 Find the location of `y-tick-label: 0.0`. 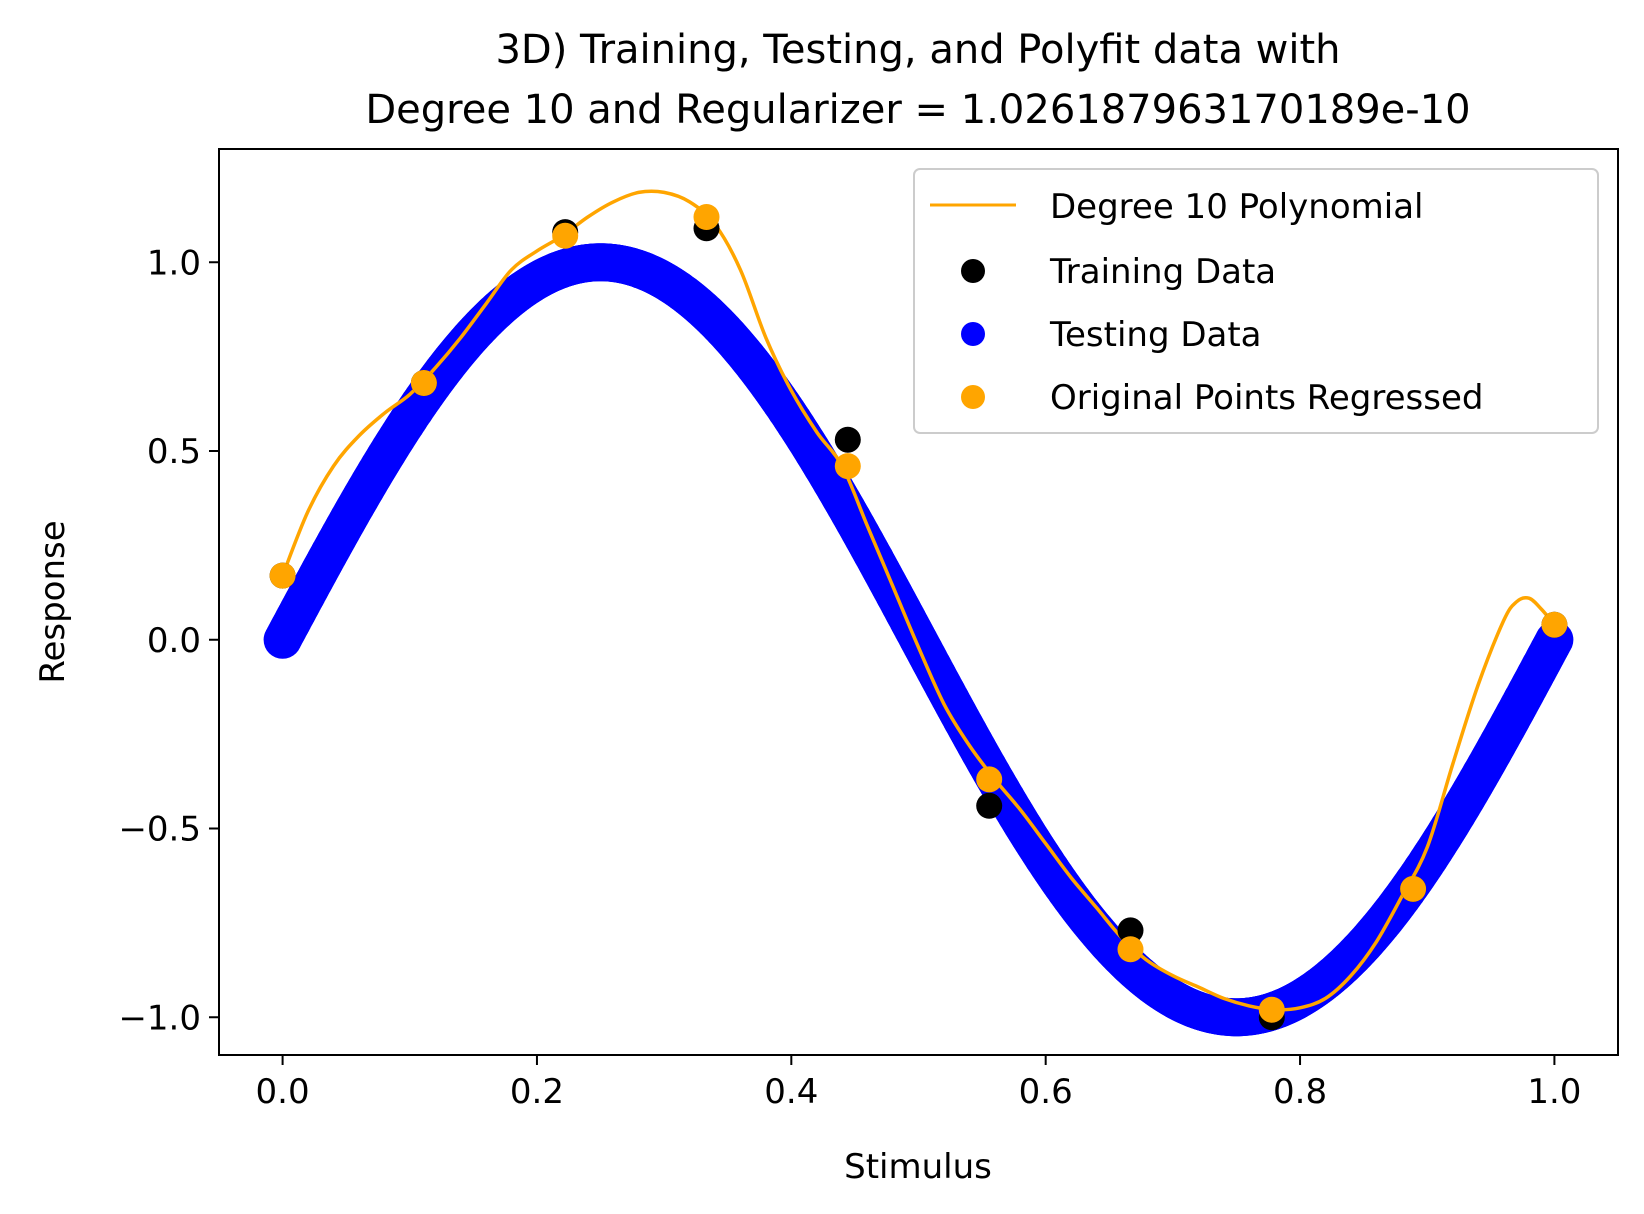

y-tick-label: 0.0 is located at coordinates (174, 641).